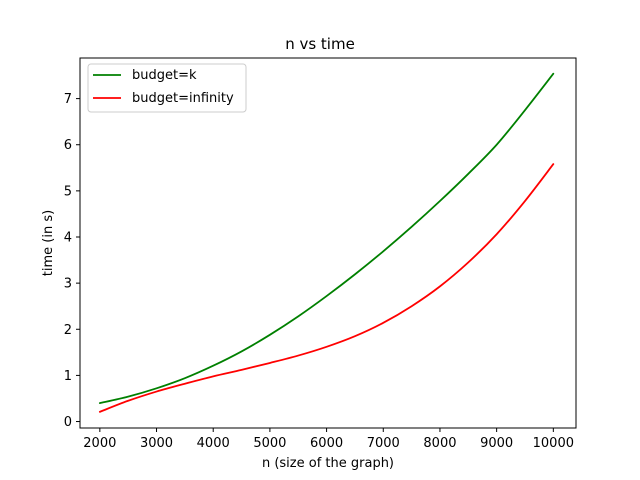 The width and height of the screenshot is (640, 480). Describe the element at coordinates (496, 443) in the screenshot. I see `x-tick-label: 9000` at that location.